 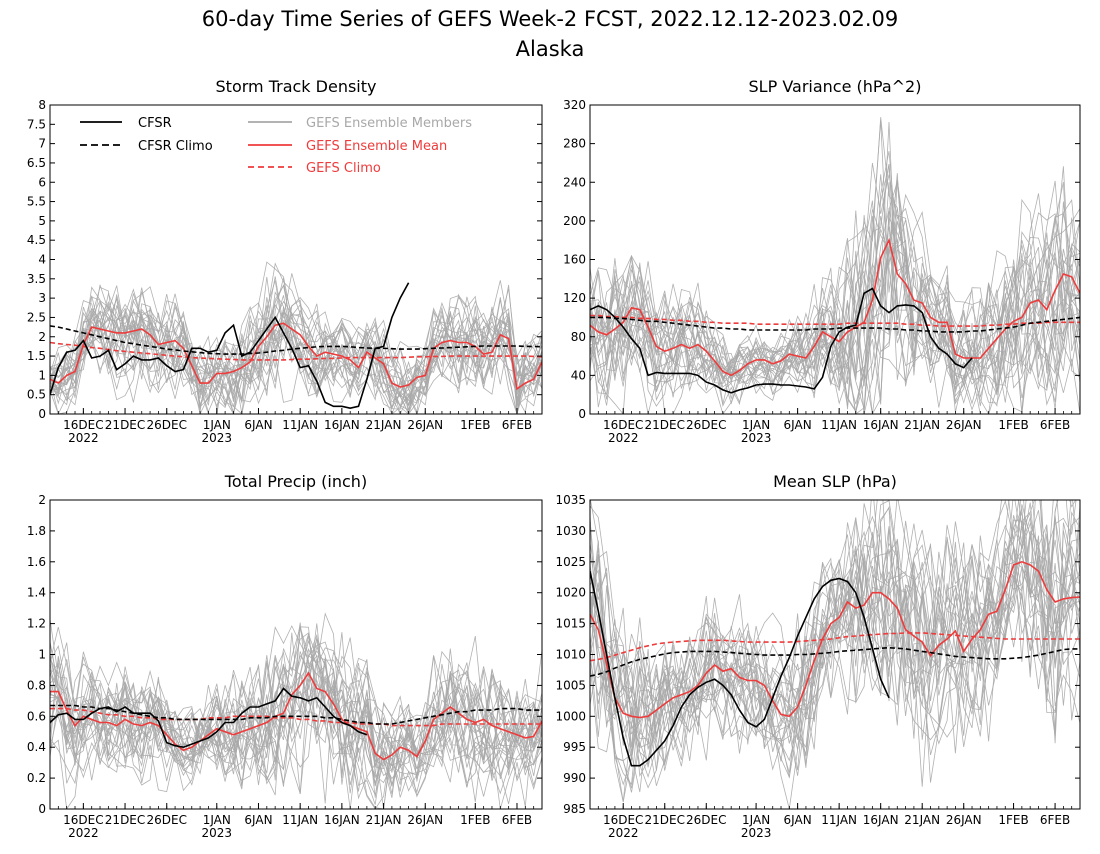 What do you see at coordinates (343, 168) in the screenshot?
I see `legend-gefs-climo-label: GEFS Climo` at bounding box center [343, 168].